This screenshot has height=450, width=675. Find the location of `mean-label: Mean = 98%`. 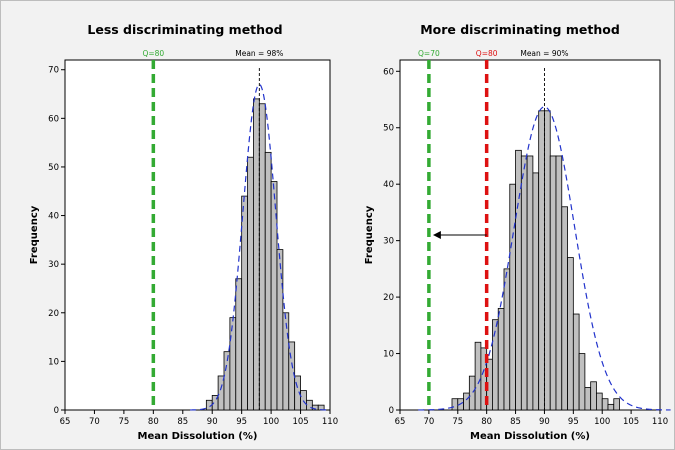

mean-label: Mean = 98% is located at coordinates (259, 53).